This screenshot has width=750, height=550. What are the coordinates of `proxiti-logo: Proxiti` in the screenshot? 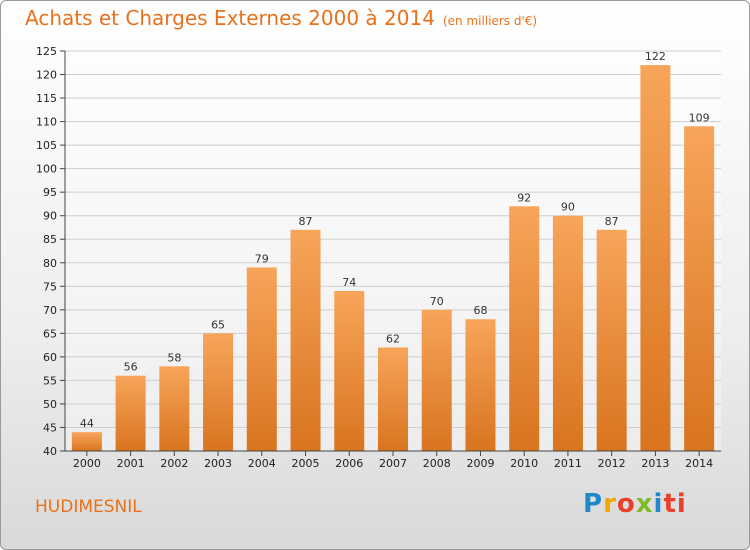 It's located at (635, 504).